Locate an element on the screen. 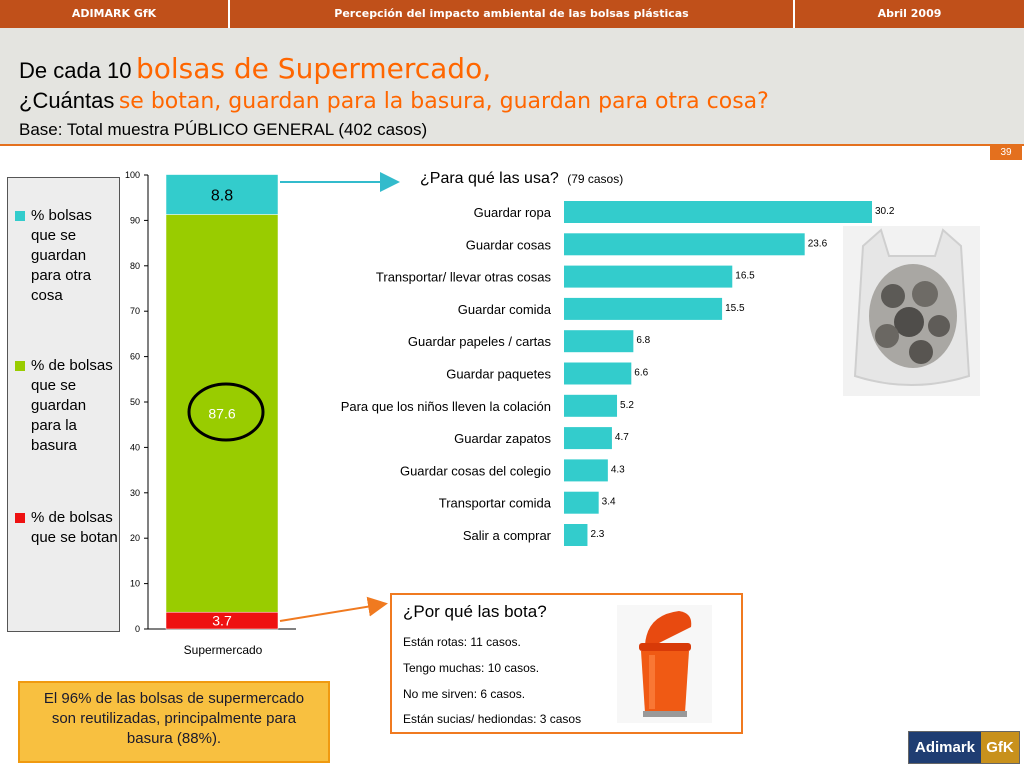 The height and width of the screenshot is (768, 1024). header-company: ADIMARK GfK is located at coordinates (114, 13).